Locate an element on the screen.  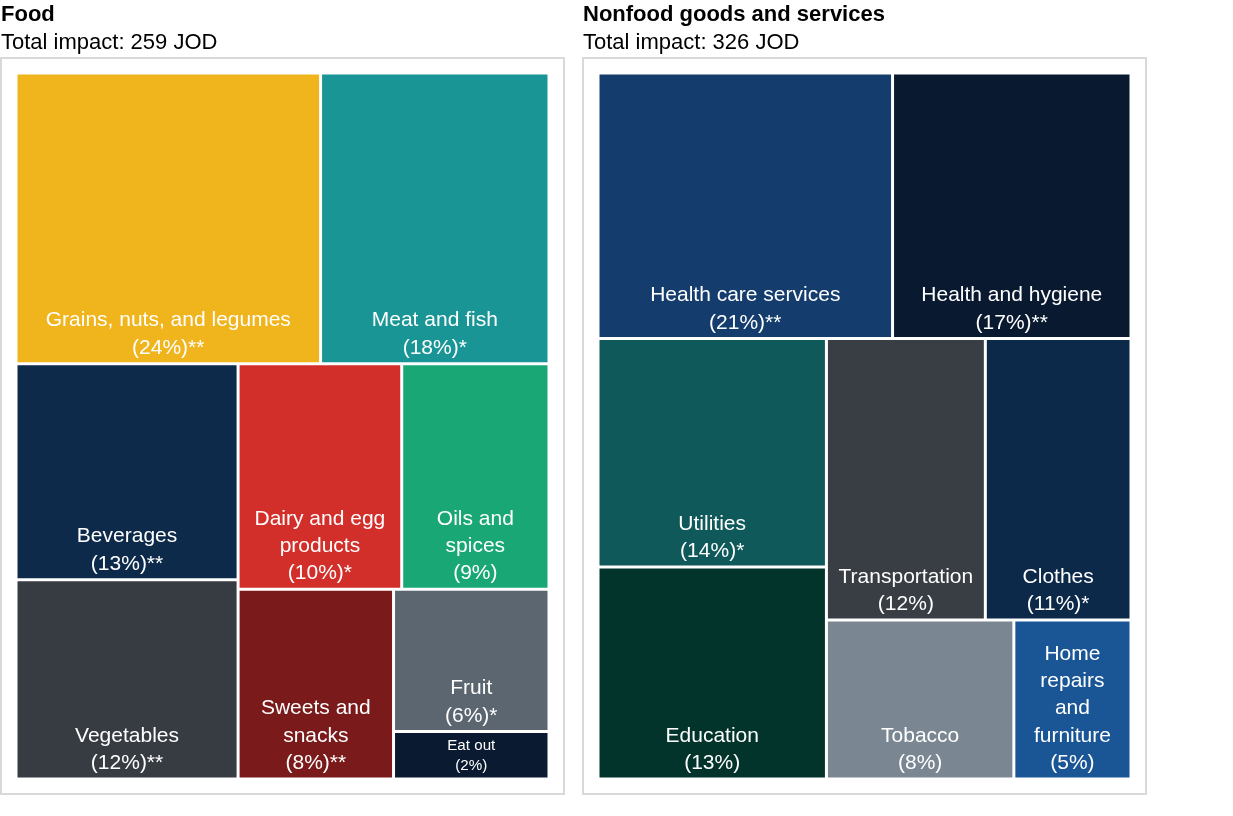
category-label: Beverages is located at coordinates (127, 535).